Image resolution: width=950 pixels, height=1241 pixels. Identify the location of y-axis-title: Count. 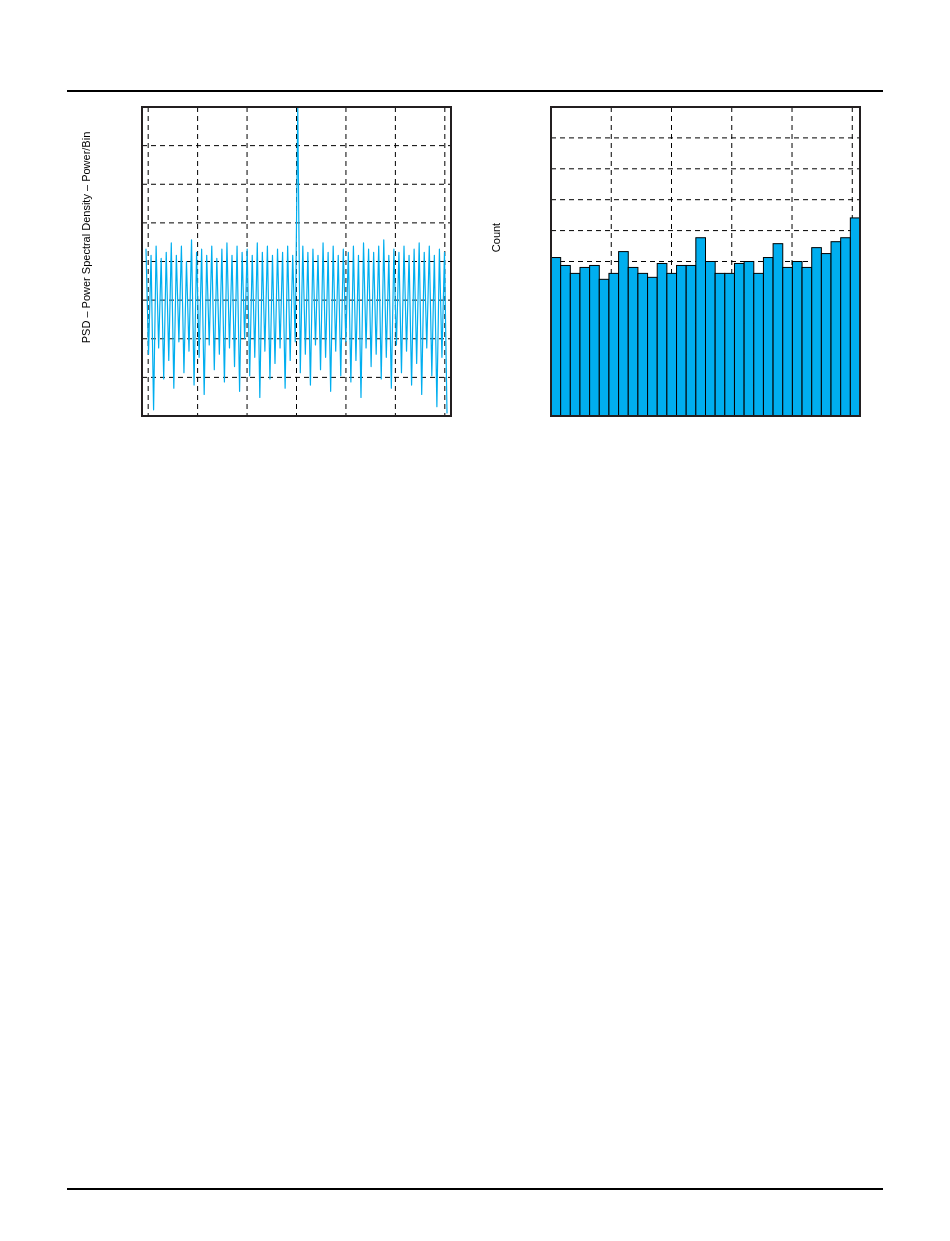
(496, 237).